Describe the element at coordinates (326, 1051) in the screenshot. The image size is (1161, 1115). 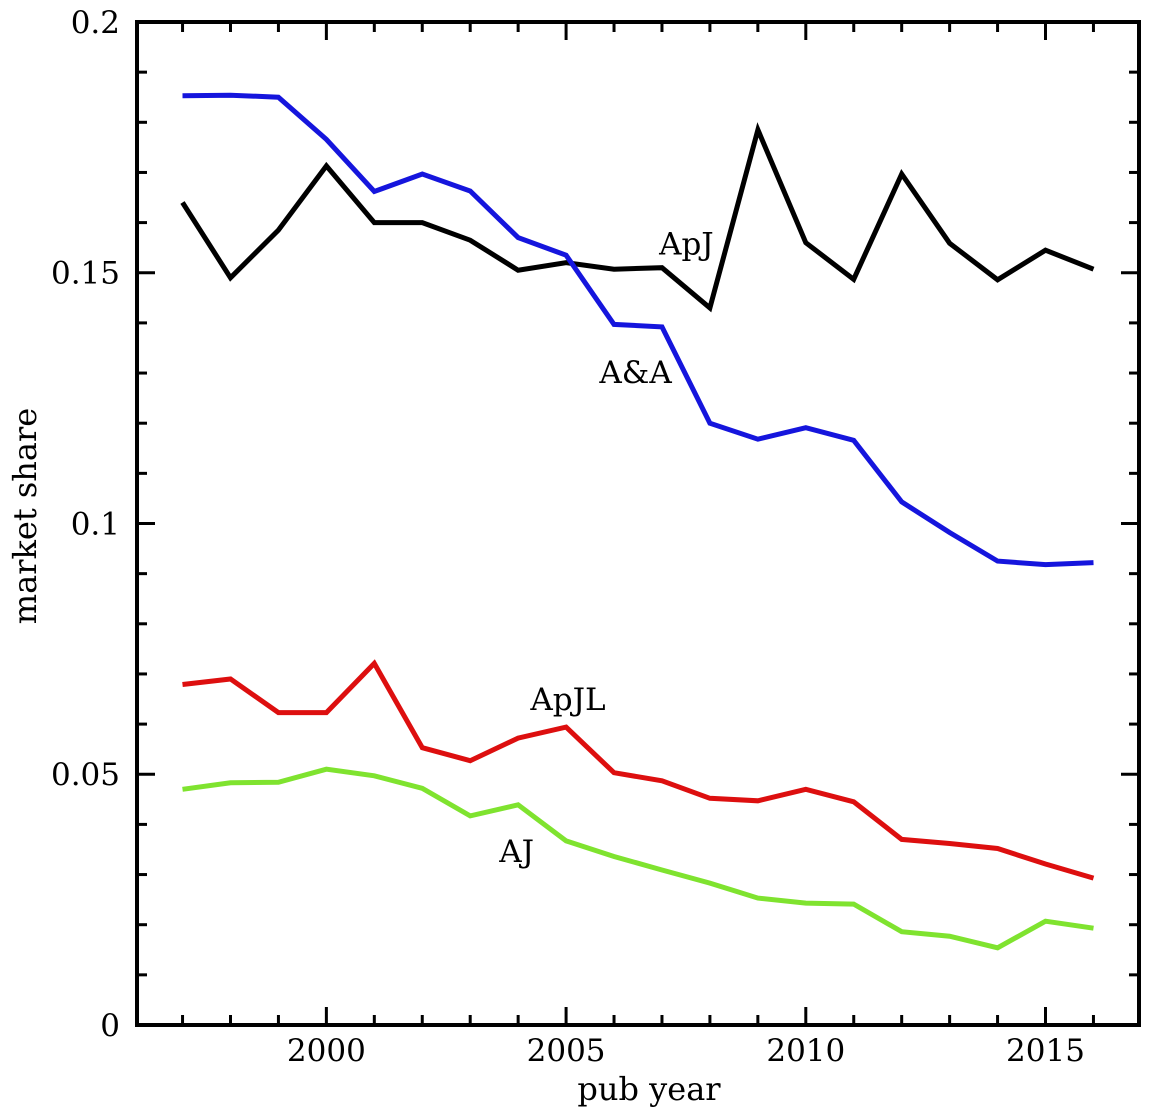
I see `x-axis-tick-label-2000: 2000` at that location.